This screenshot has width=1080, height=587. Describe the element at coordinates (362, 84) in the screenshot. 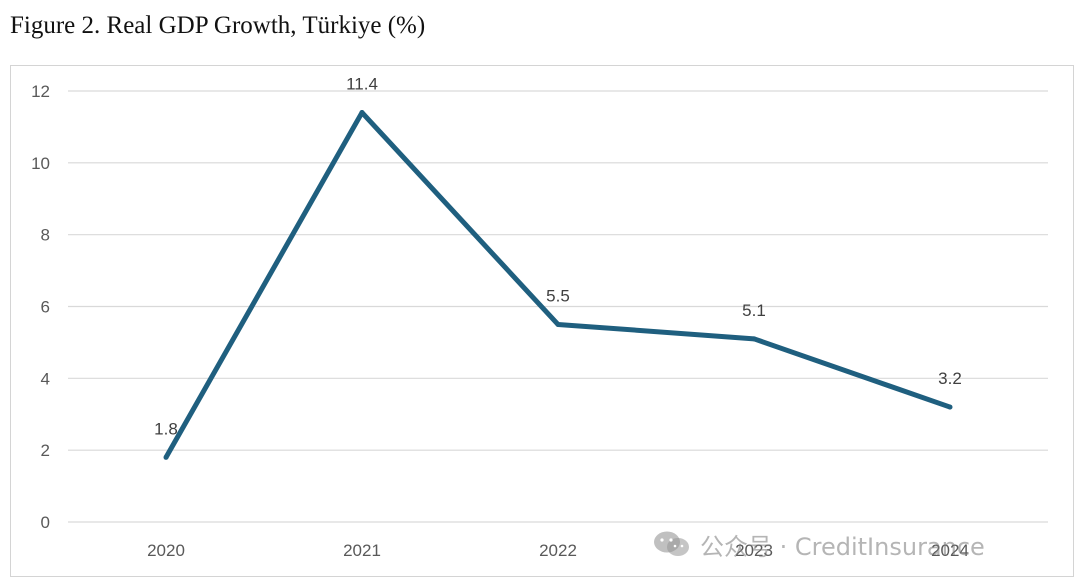

I see `data-label-2021: 11.4` at that location.